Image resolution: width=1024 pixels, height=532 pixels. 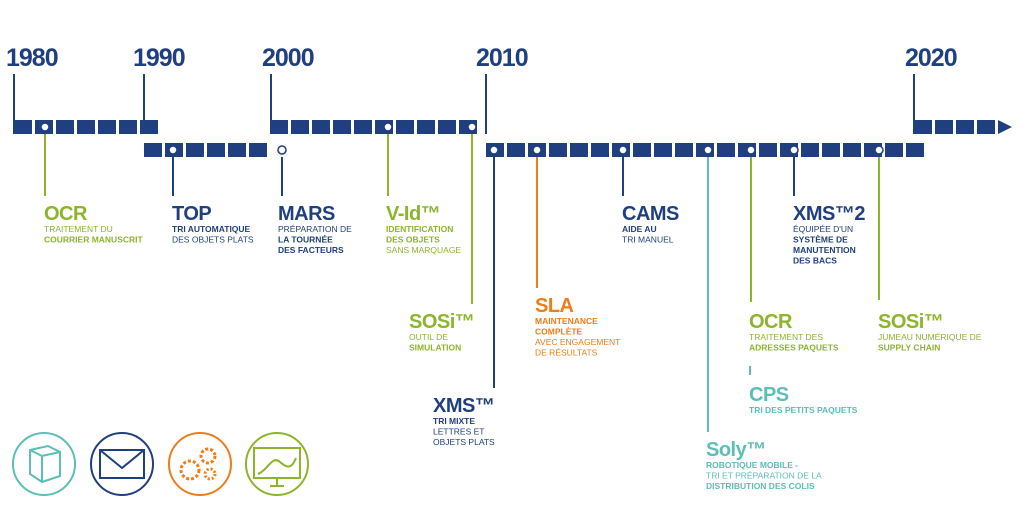 I want to click on milestone-title: MARS, so click(x=306, y=214).